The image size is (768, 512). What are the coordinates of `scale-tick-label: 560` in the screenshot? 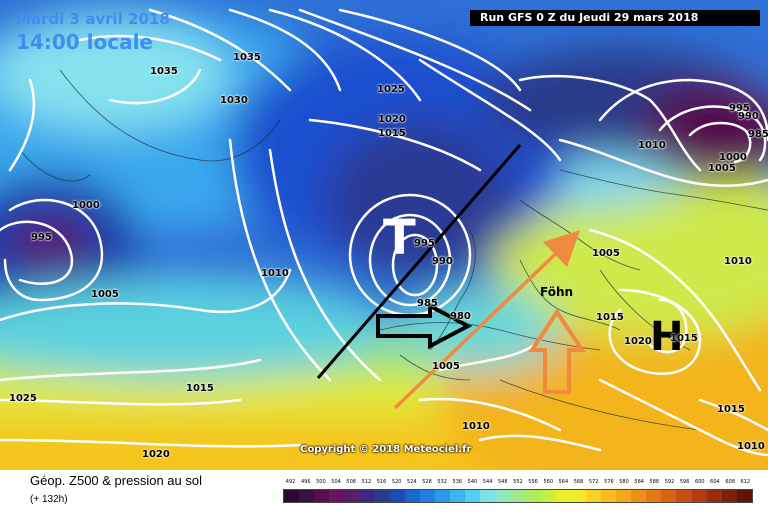 It's located at (548, 482).